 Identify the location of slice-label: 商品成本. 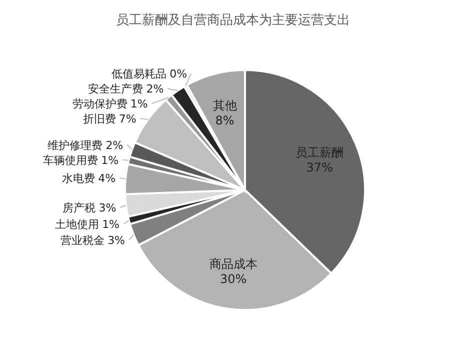
(233, 264).